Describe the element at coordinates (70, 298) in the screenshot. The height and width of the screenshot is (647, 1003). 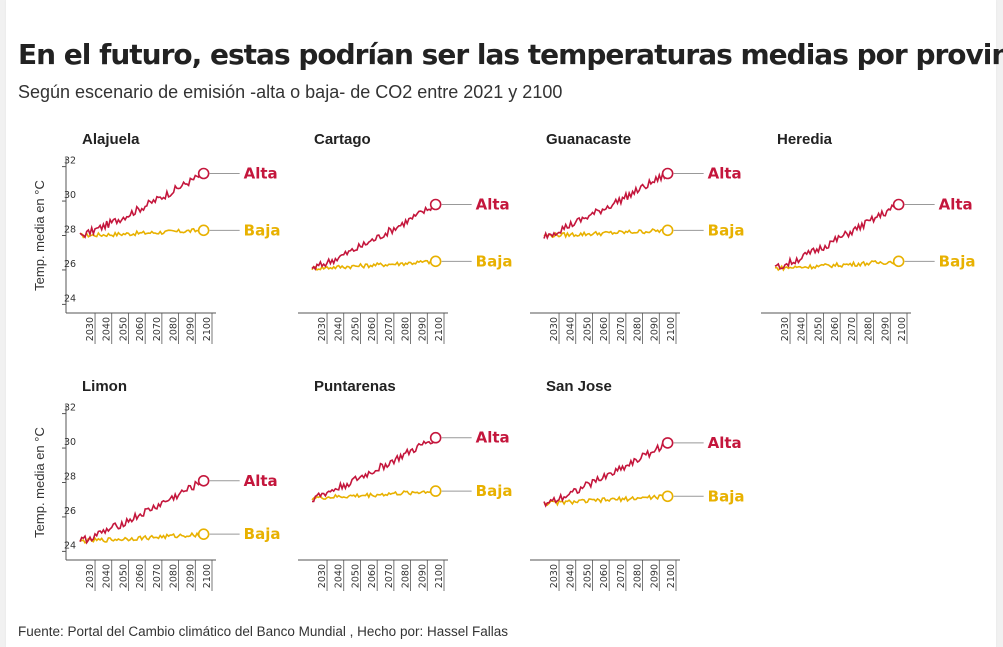
I see `y-tick-label: 24` at that location.